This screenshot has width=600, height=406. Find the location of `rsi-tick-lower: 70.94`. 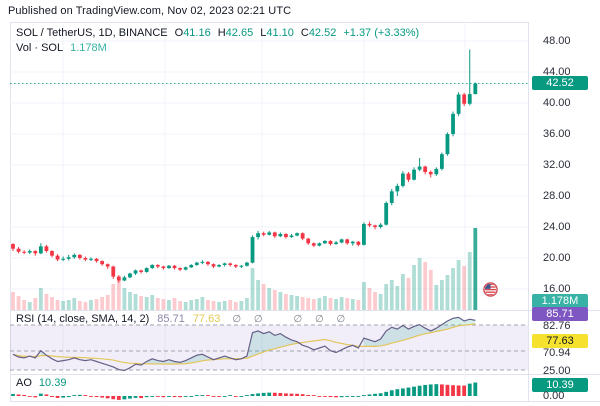

rsi-tick-lower: 70.94 is located at coordinates (557, 353).